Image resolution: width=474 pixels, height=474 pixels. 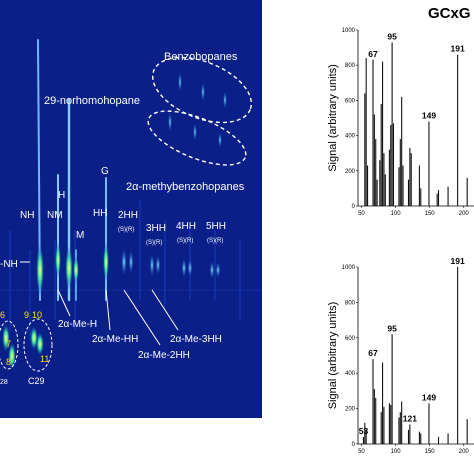 What do you see at coordinates (115, 339) in the screenshot?
I see `label-me-hh: 2α-Me-HH` at bounding box center [115, 339].